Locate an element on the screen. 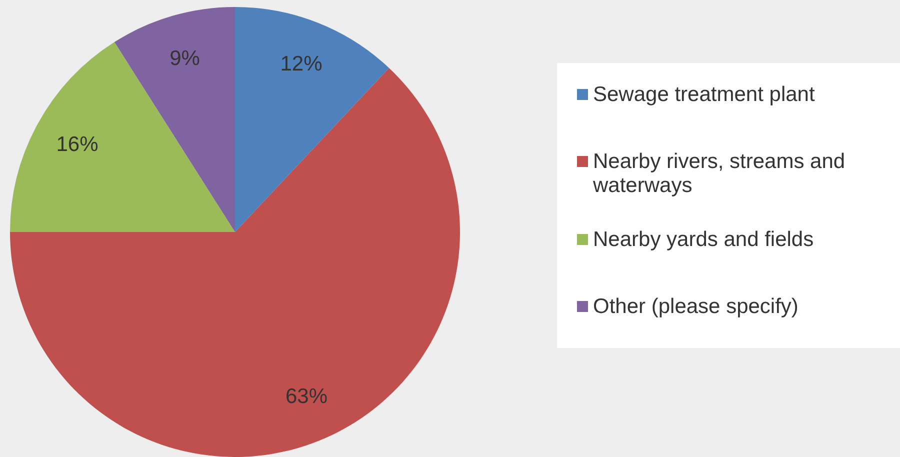 This screenshot has height=457, width=900. data-label: 16% is located at coordinates (77, 144).